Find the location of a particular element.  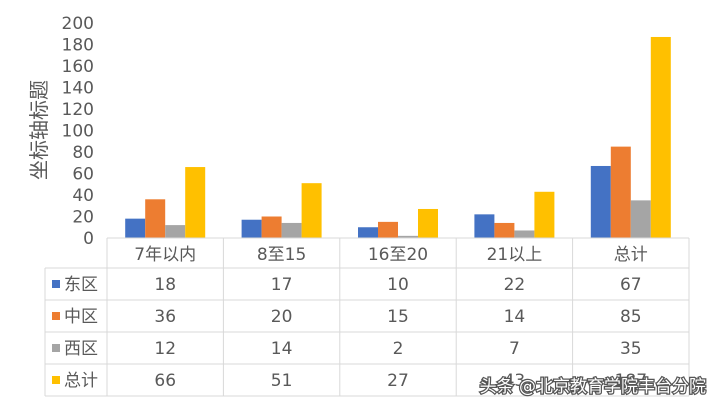

category-label: 总计 is located at coordinates (631, 255).